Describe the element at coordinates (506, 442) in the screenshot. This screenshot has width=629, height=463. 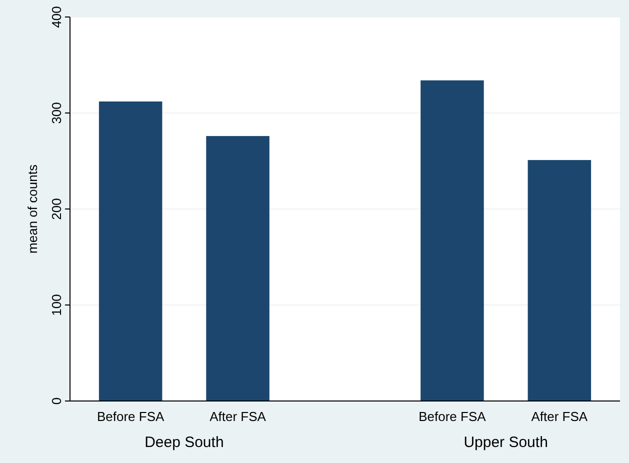
I see `text: Upper South` at that location.